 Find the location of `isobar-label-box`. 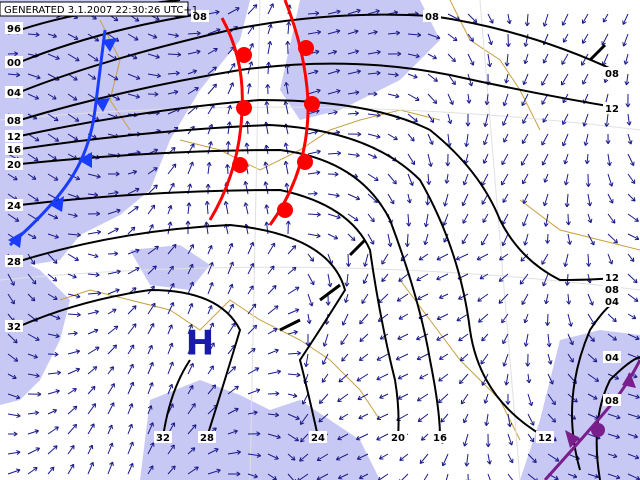

isobar-label-box is located at coordinates (398, 437).